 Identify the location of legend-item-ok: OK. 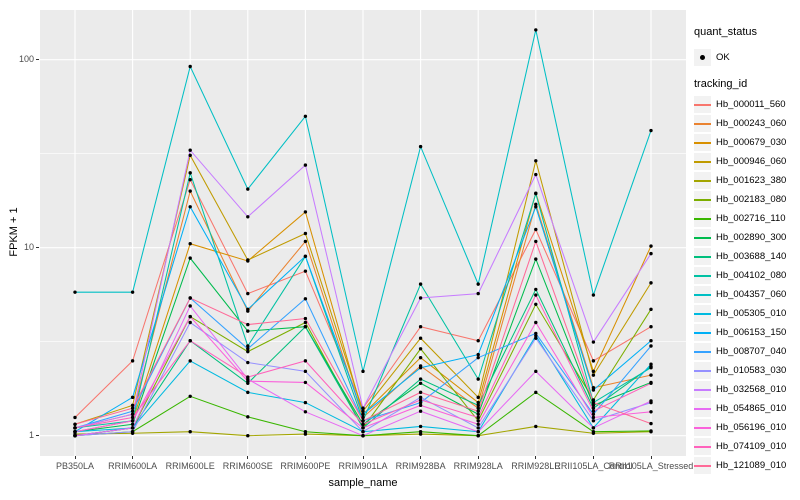
(746, 57).